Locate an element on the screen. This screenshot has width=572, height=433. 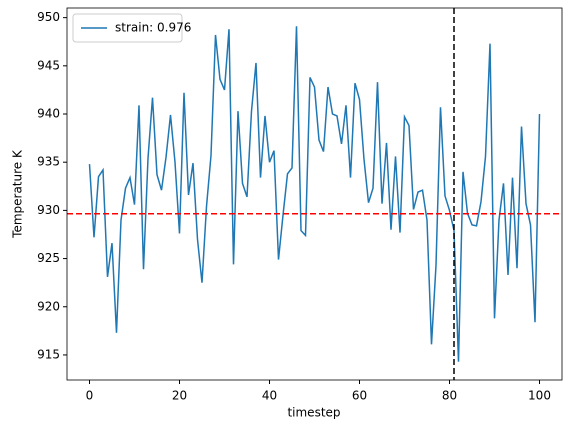
x-axis-label: timestep is located at coordinates (313, 413).